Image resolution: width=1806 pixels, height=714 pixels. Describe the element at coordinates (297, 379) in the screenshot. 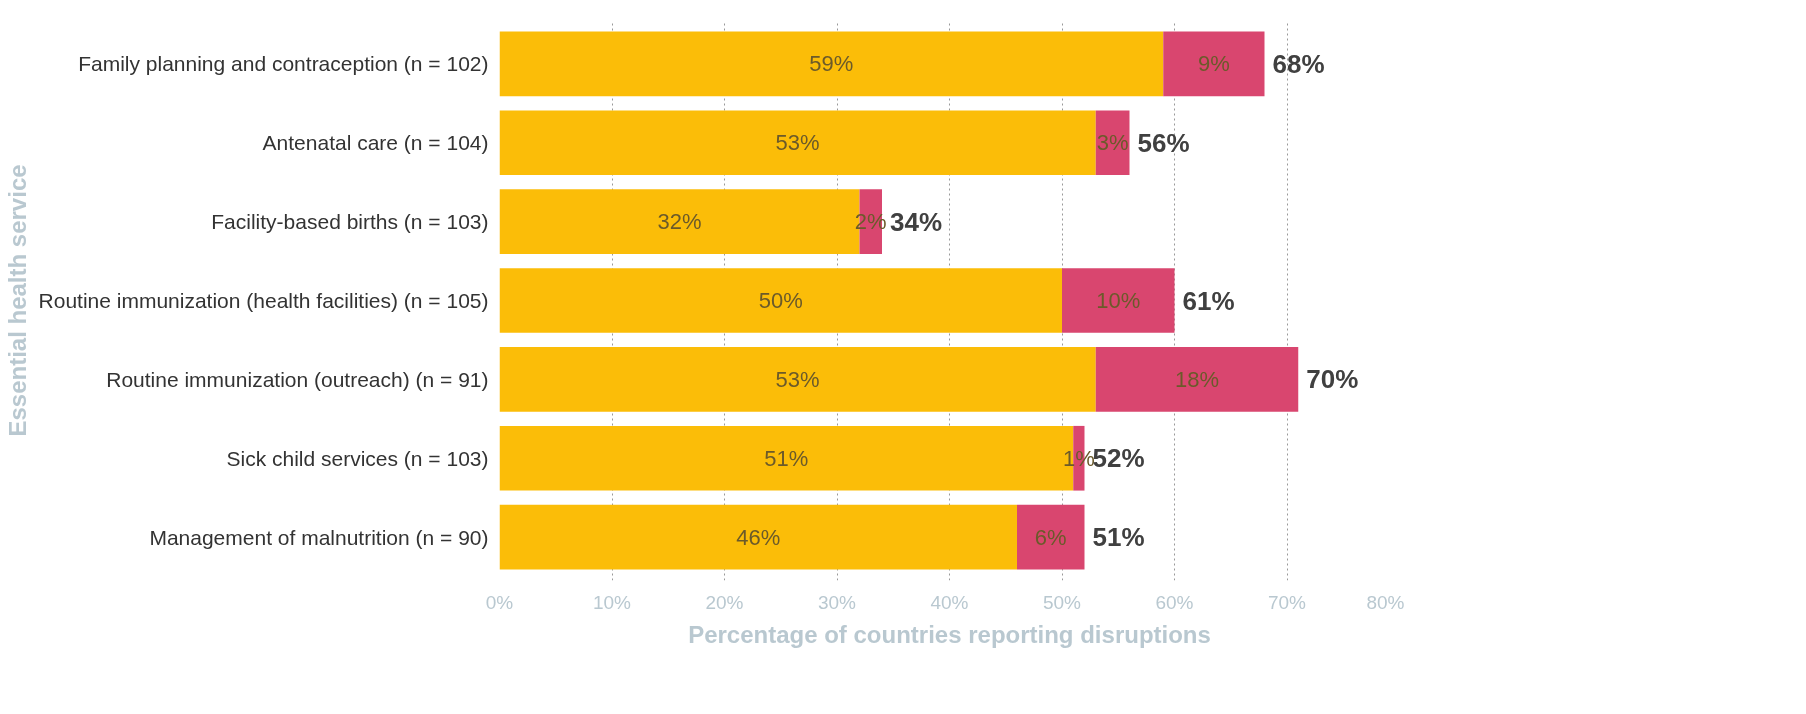

I see `y-tick-label: Routine immunization (outreach) (n = 91)` at that location.